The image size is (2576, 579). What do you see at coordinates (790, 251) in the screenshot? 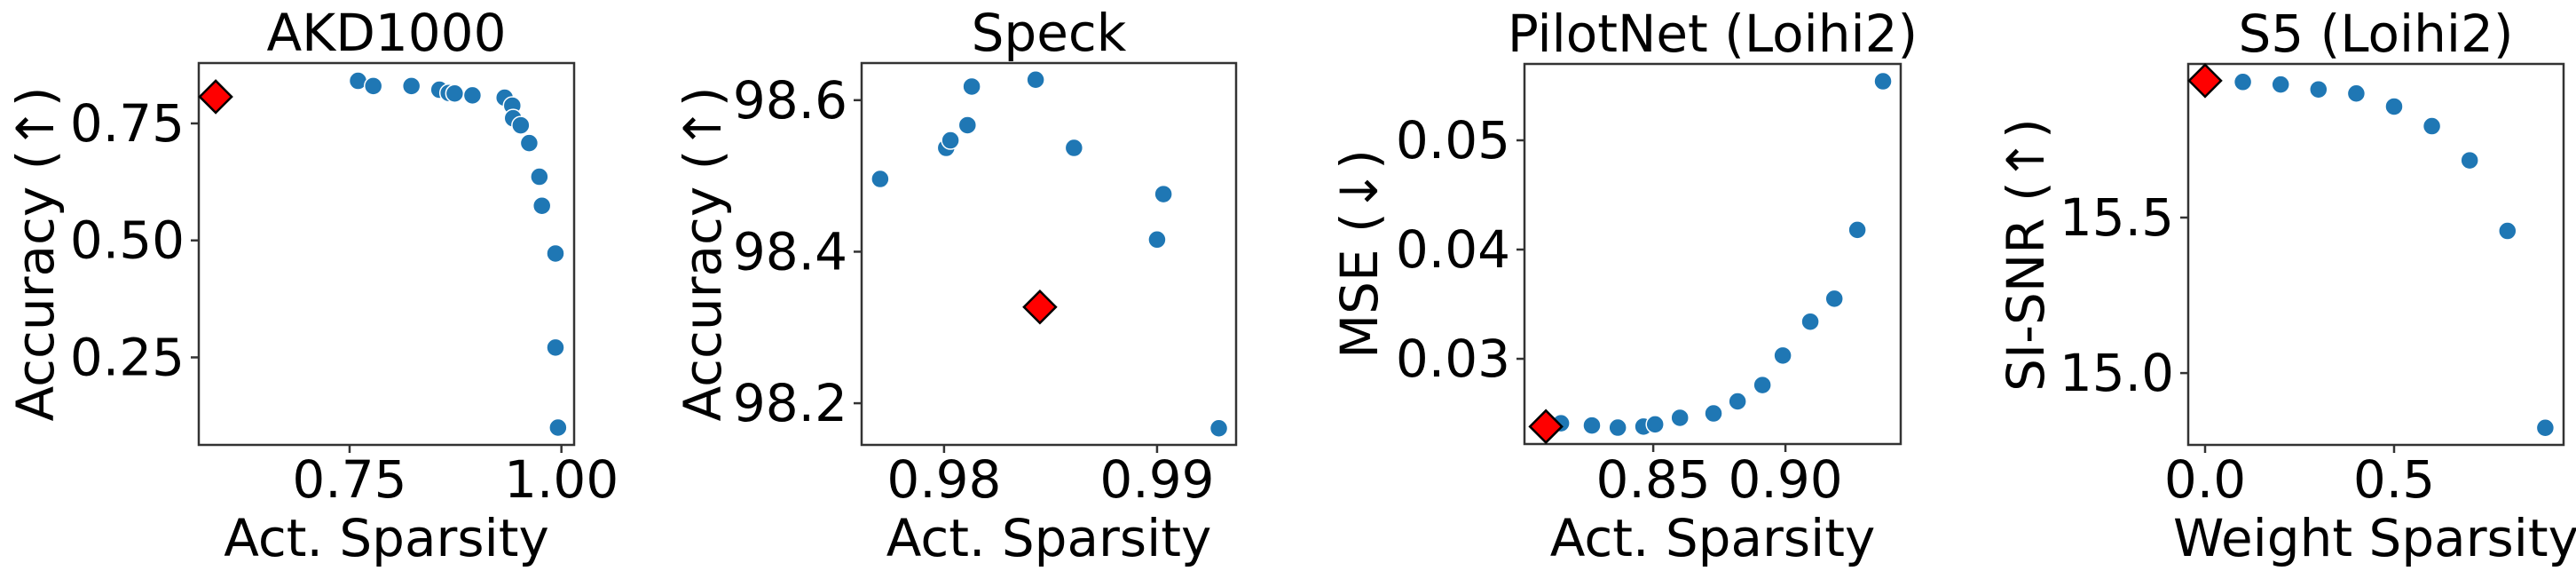
I see `y-tick-label: 98.4` at bounding box center [790, 251].